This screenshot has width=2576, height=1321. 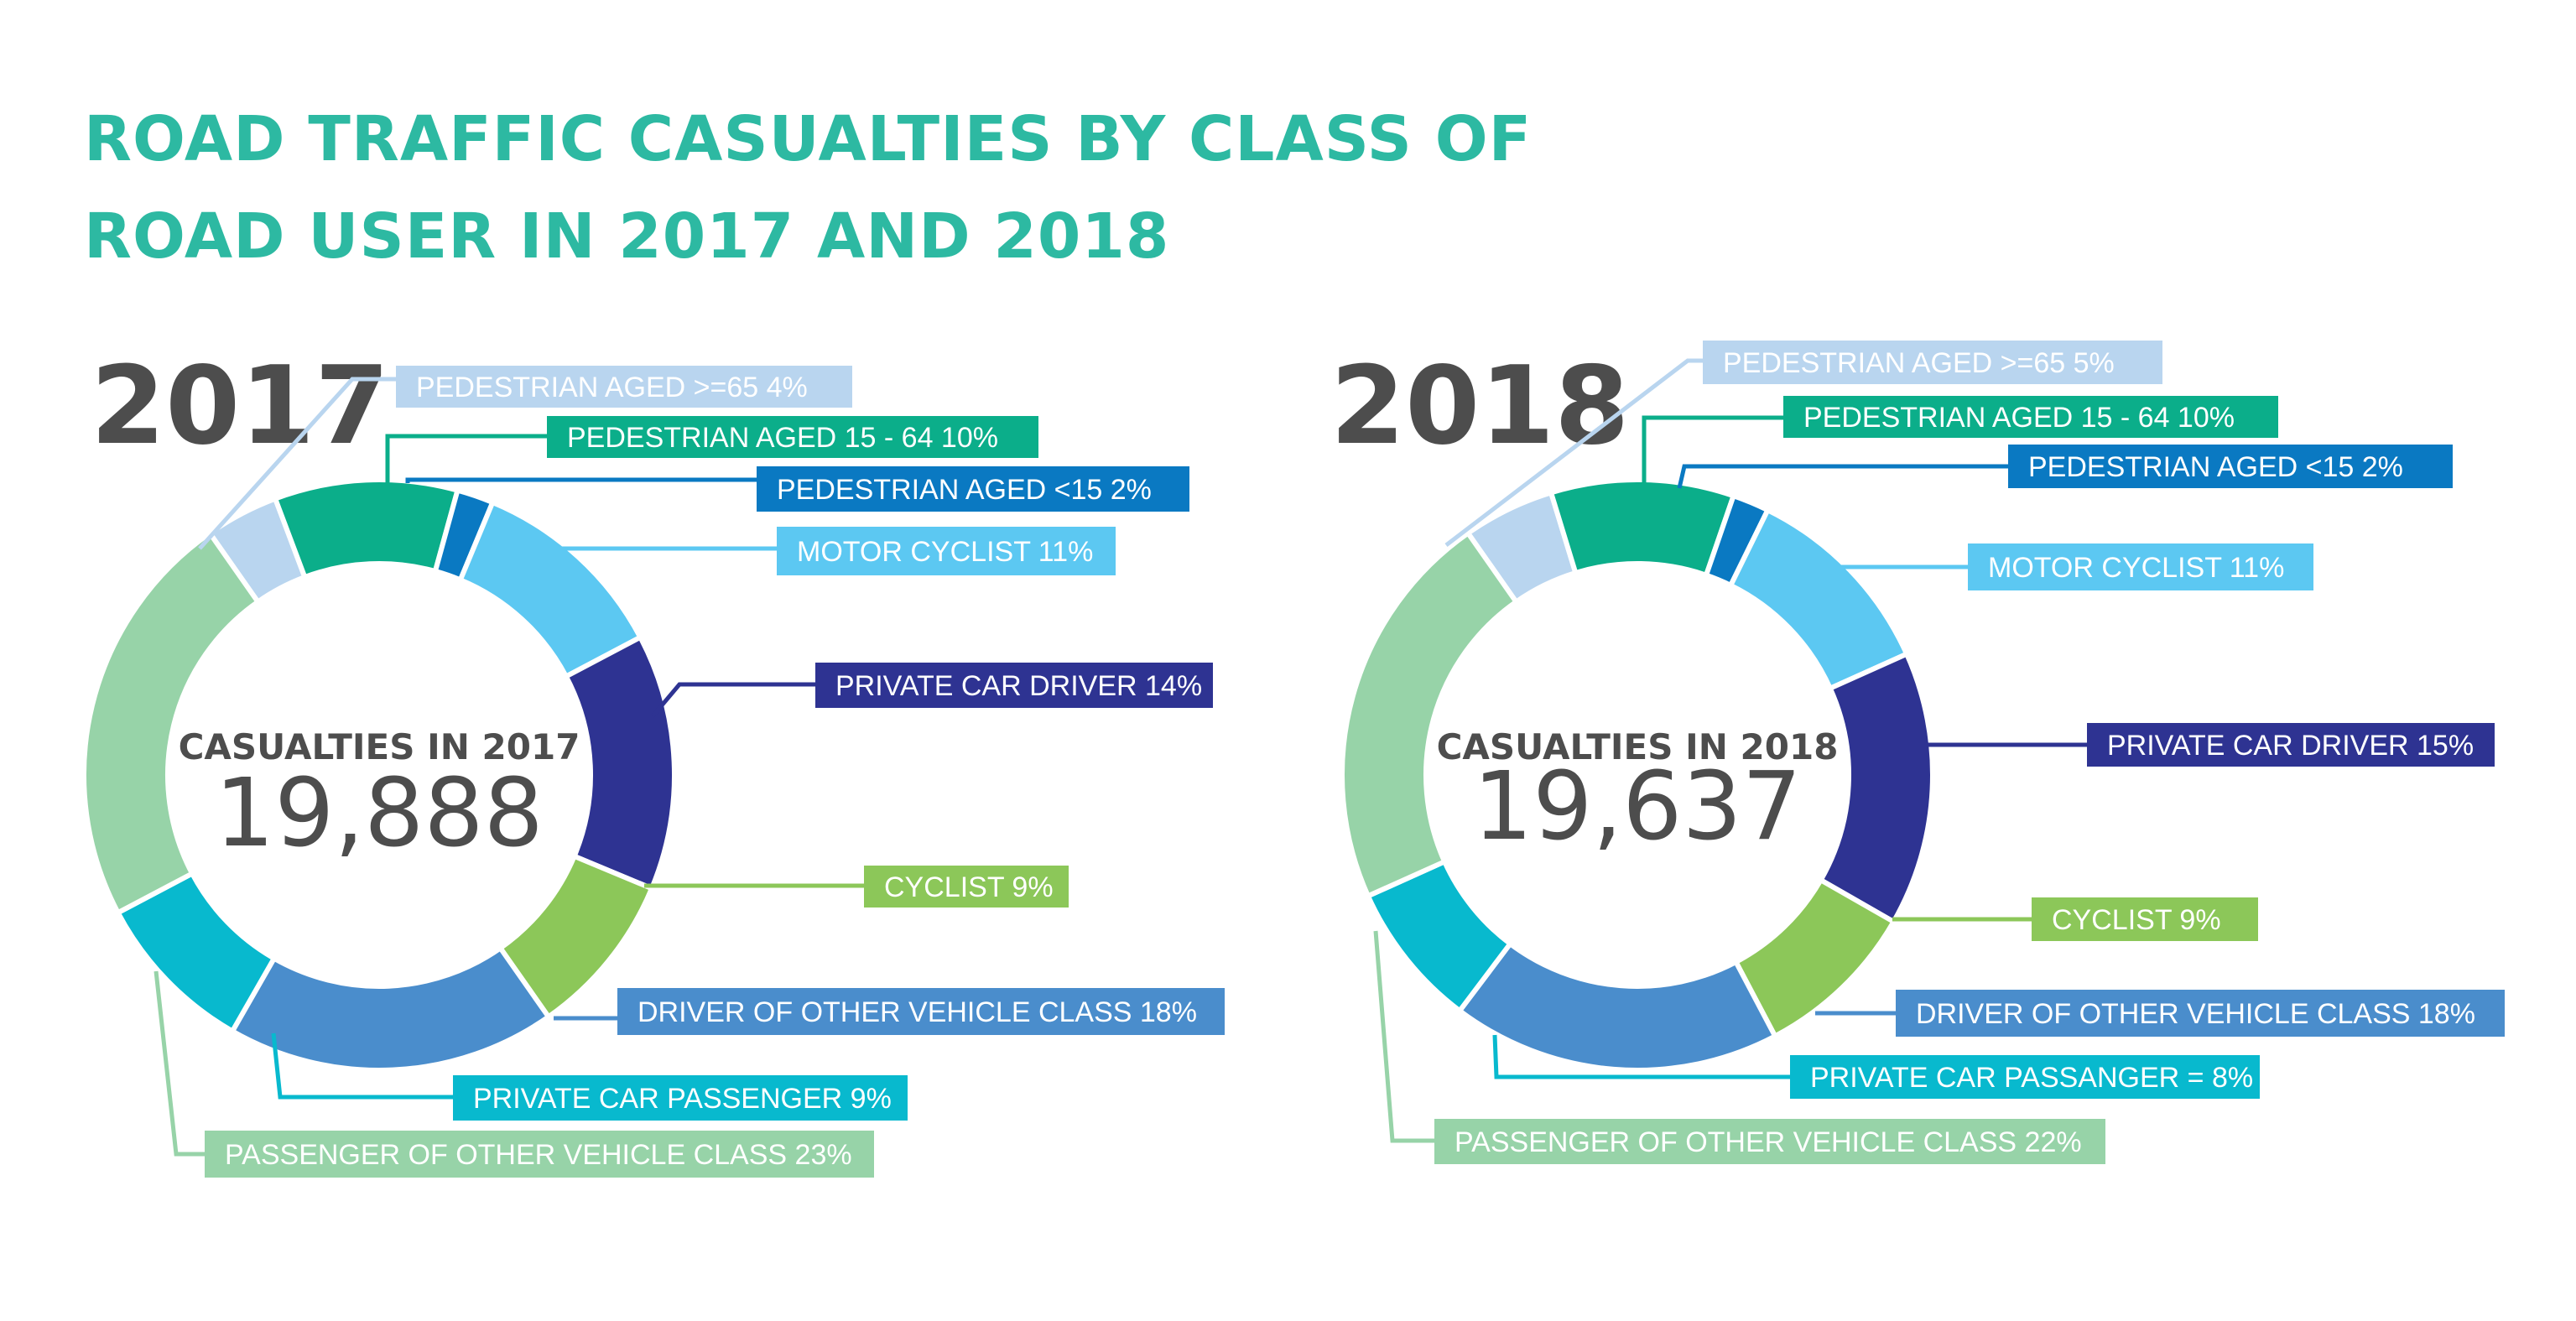 What do you see at coordinates (1638, 746) in the screenshot?
I see `center-label: CASUALTIES IN 2018` at bounding box center [1638, 746].